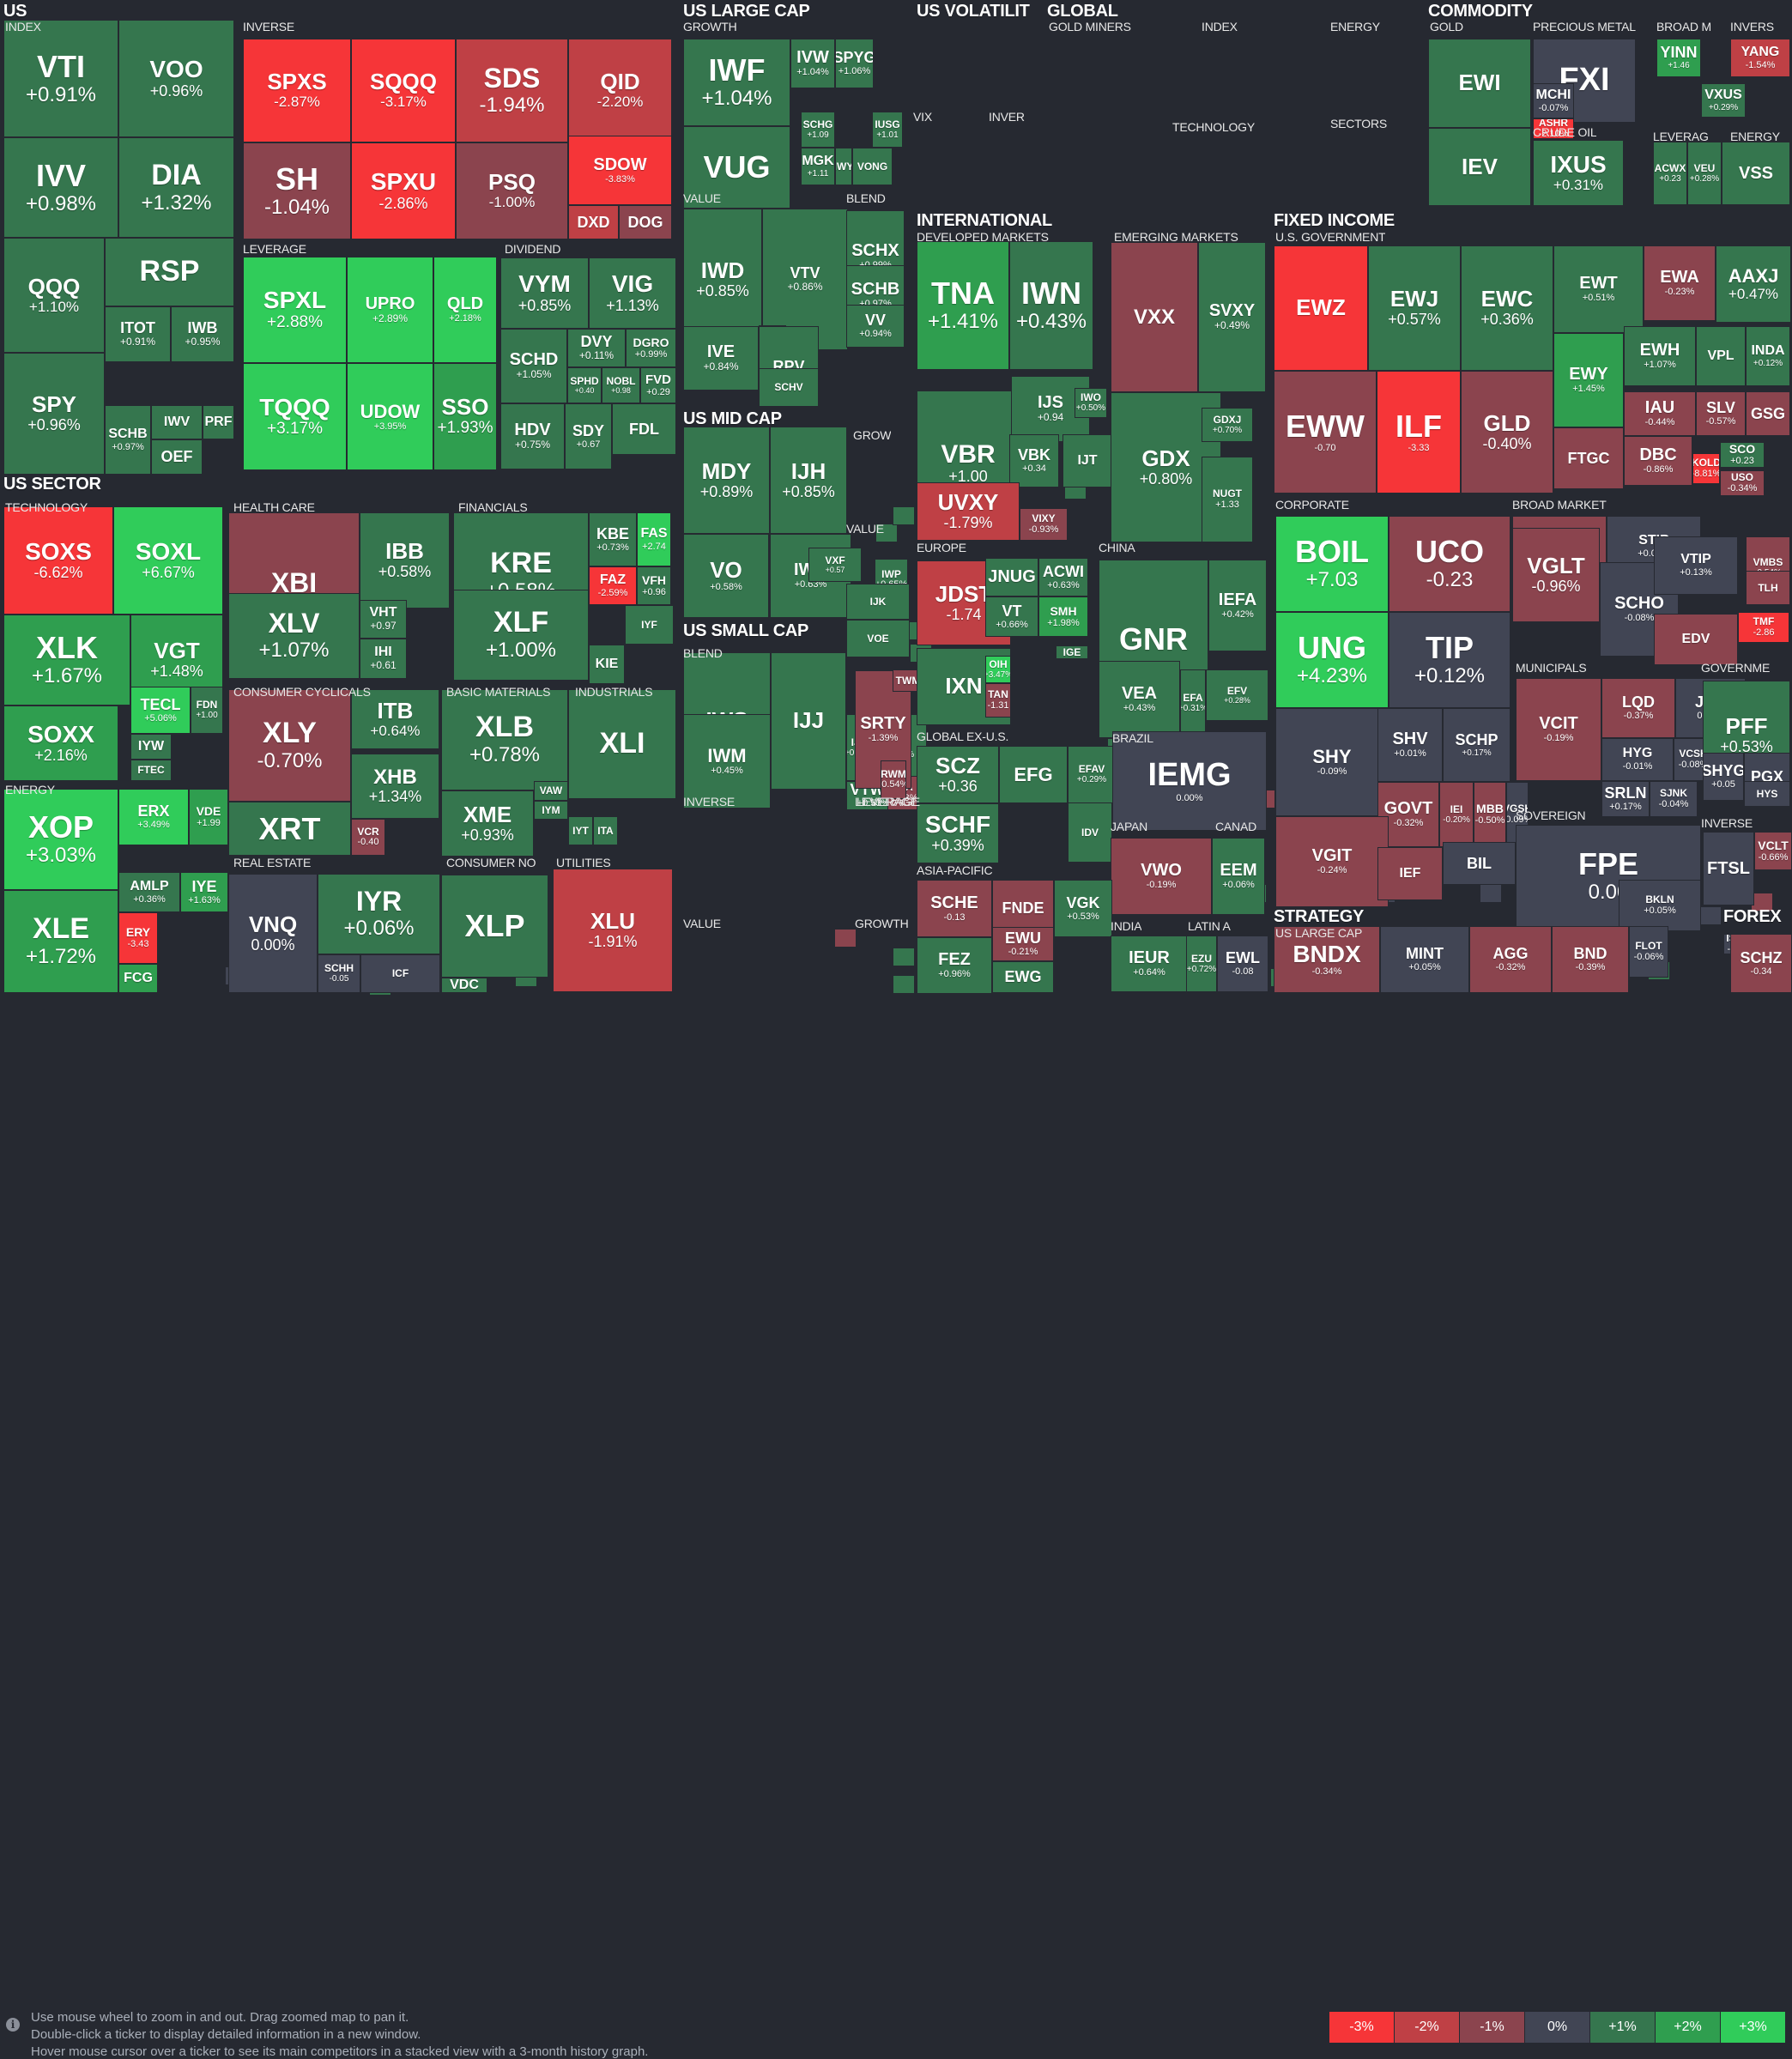  Describe the element at coordinates (726, 480) in the screenshot. I see `ticker-tile: MDY +0.89%` at that location.